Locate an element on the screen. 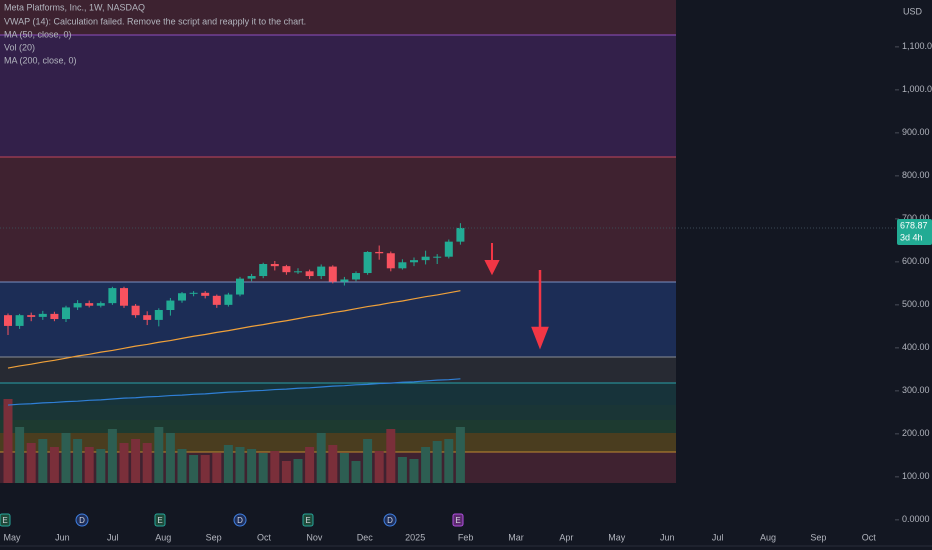  x-tick-label: May is located at coordinates (617, 537).